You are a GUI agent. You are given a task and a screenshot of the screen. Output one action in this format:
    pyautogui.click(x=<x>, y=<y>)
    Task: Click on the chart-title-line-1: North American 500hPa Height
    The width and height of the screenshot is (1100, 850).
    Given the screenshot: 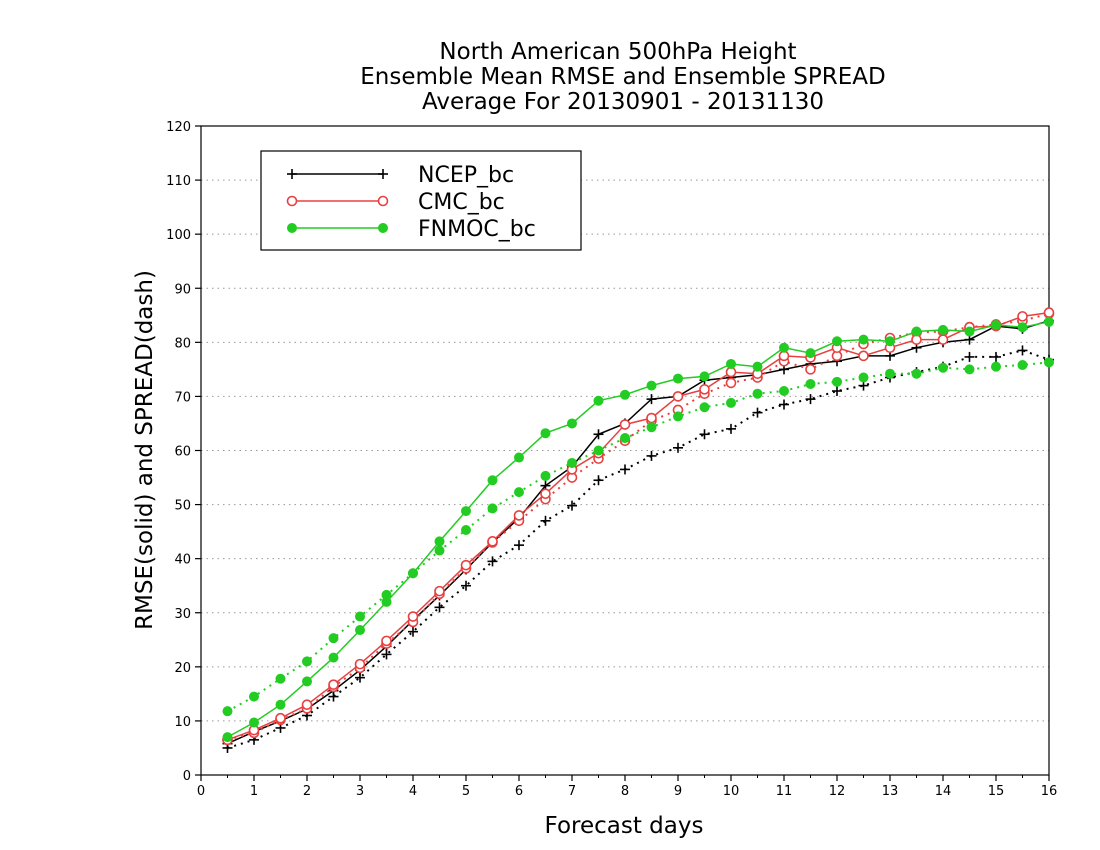 What is the action you would take?
    pyautogui.click(x=617, y=52)
    